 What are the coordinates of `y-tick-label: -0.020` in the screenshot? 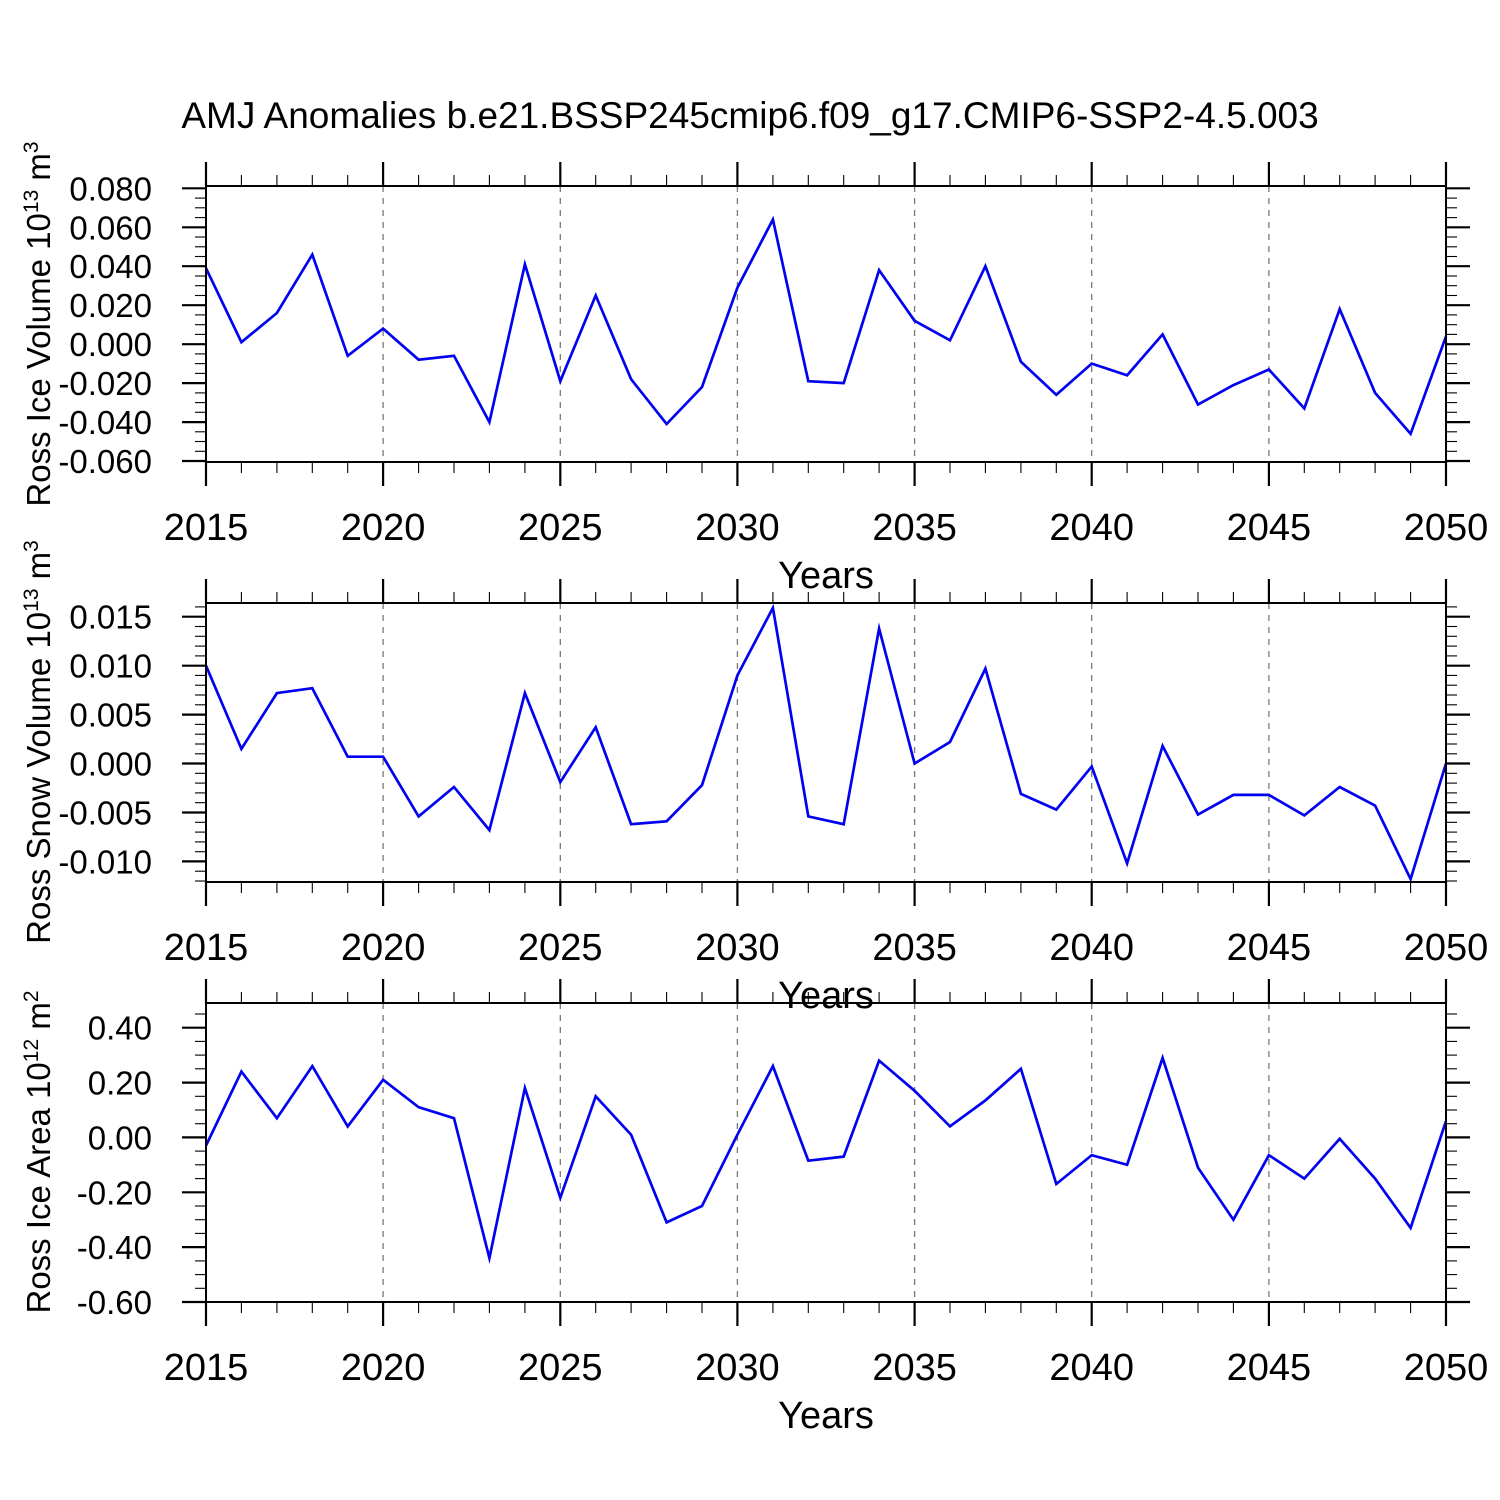 It's located at (105, 383).